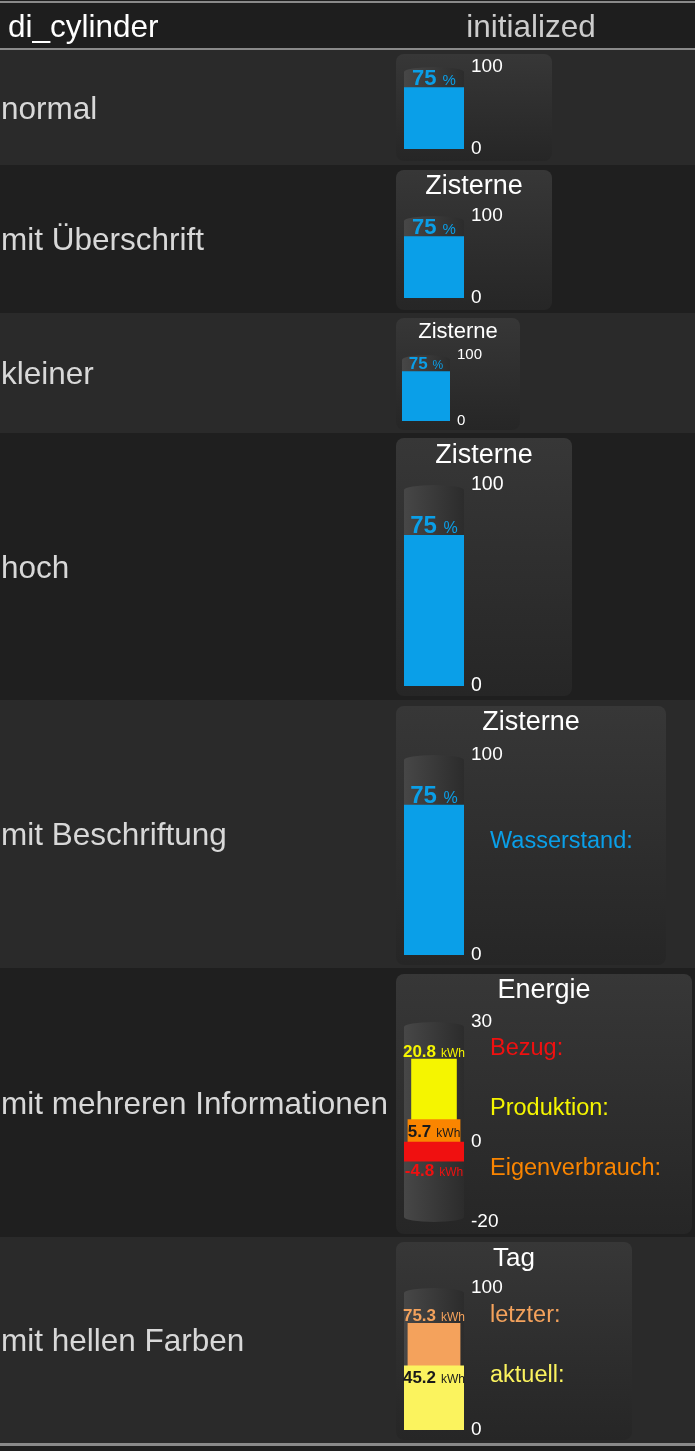 The width and height of the screenshot is (695, 1451). What do you see at coordinates (434, 1170) in the screenshot?
I see `data-label: -4.8 kWh` at bounding box center [434, 1170].